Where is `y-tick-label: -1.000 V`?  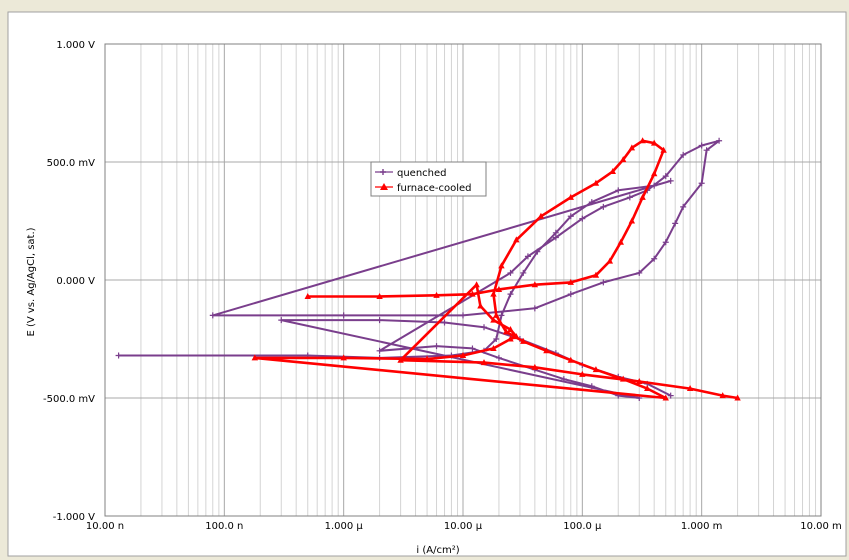 y-tick-label: -1.000 V is located at coordinates (74, 517).